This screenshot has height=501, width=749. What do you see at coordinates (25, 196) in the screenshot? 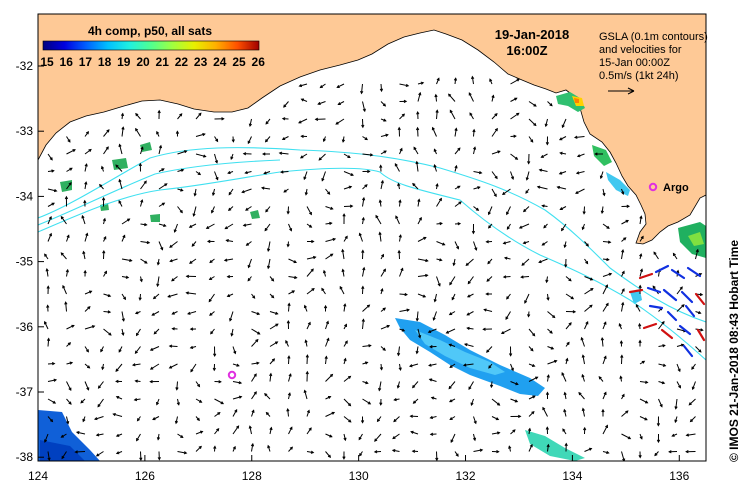
I see `y-tick-label: -34` at bounding box center [25, 196].